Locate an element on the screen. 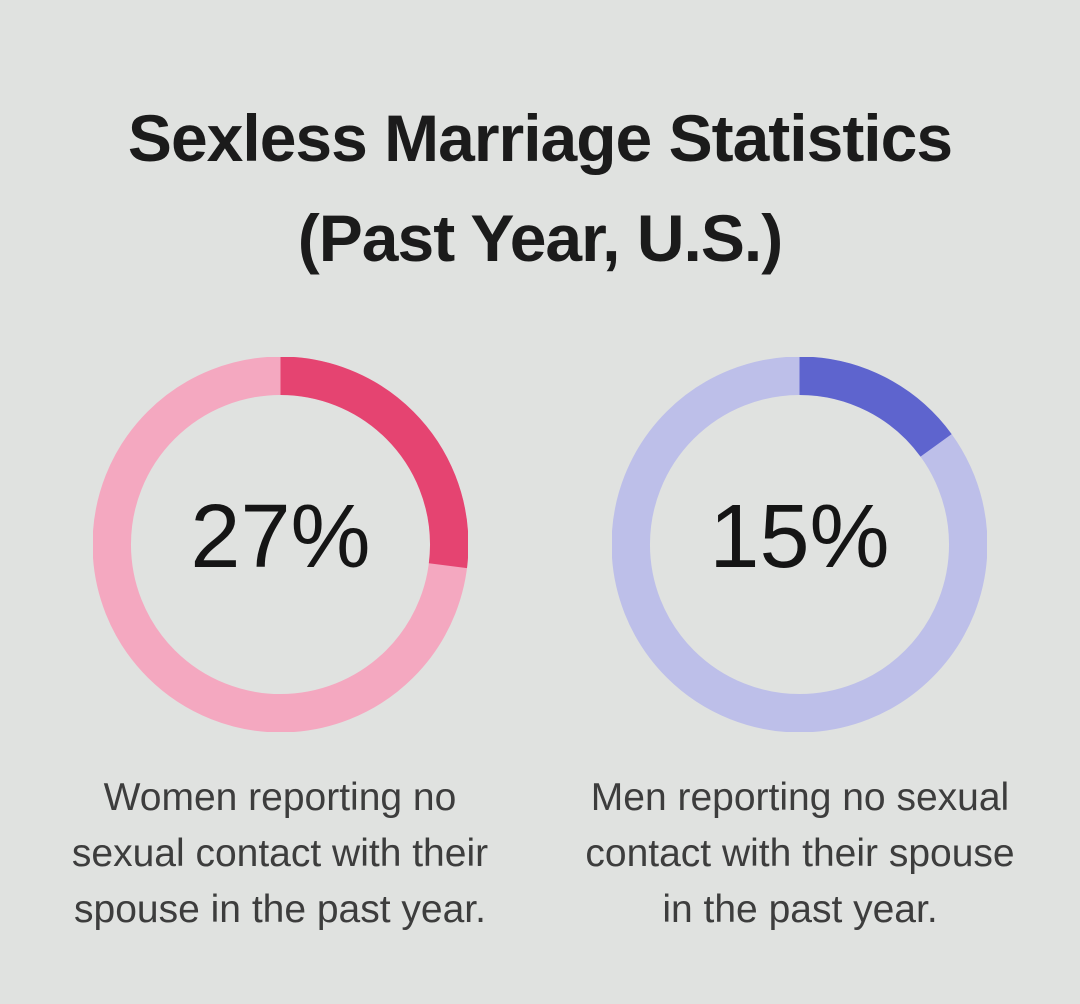 The height and width of the screenshot is (1004, 1080). donut-svg-men is located at coordinates (799, 544).